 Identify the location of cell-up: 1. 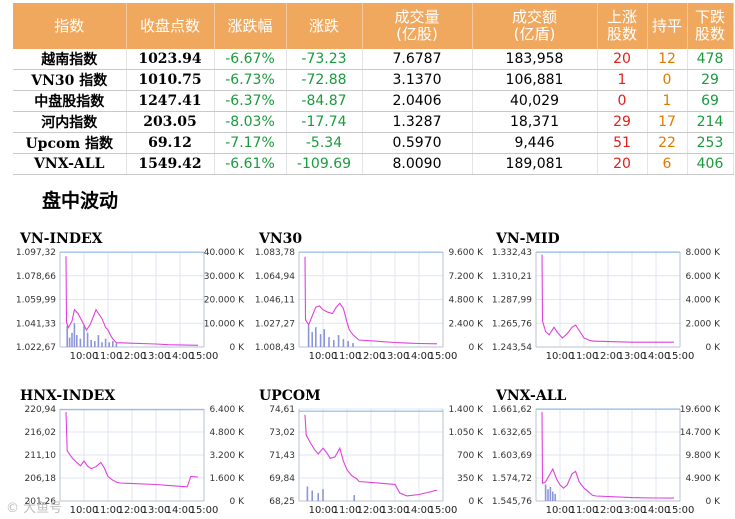
(622, 80).